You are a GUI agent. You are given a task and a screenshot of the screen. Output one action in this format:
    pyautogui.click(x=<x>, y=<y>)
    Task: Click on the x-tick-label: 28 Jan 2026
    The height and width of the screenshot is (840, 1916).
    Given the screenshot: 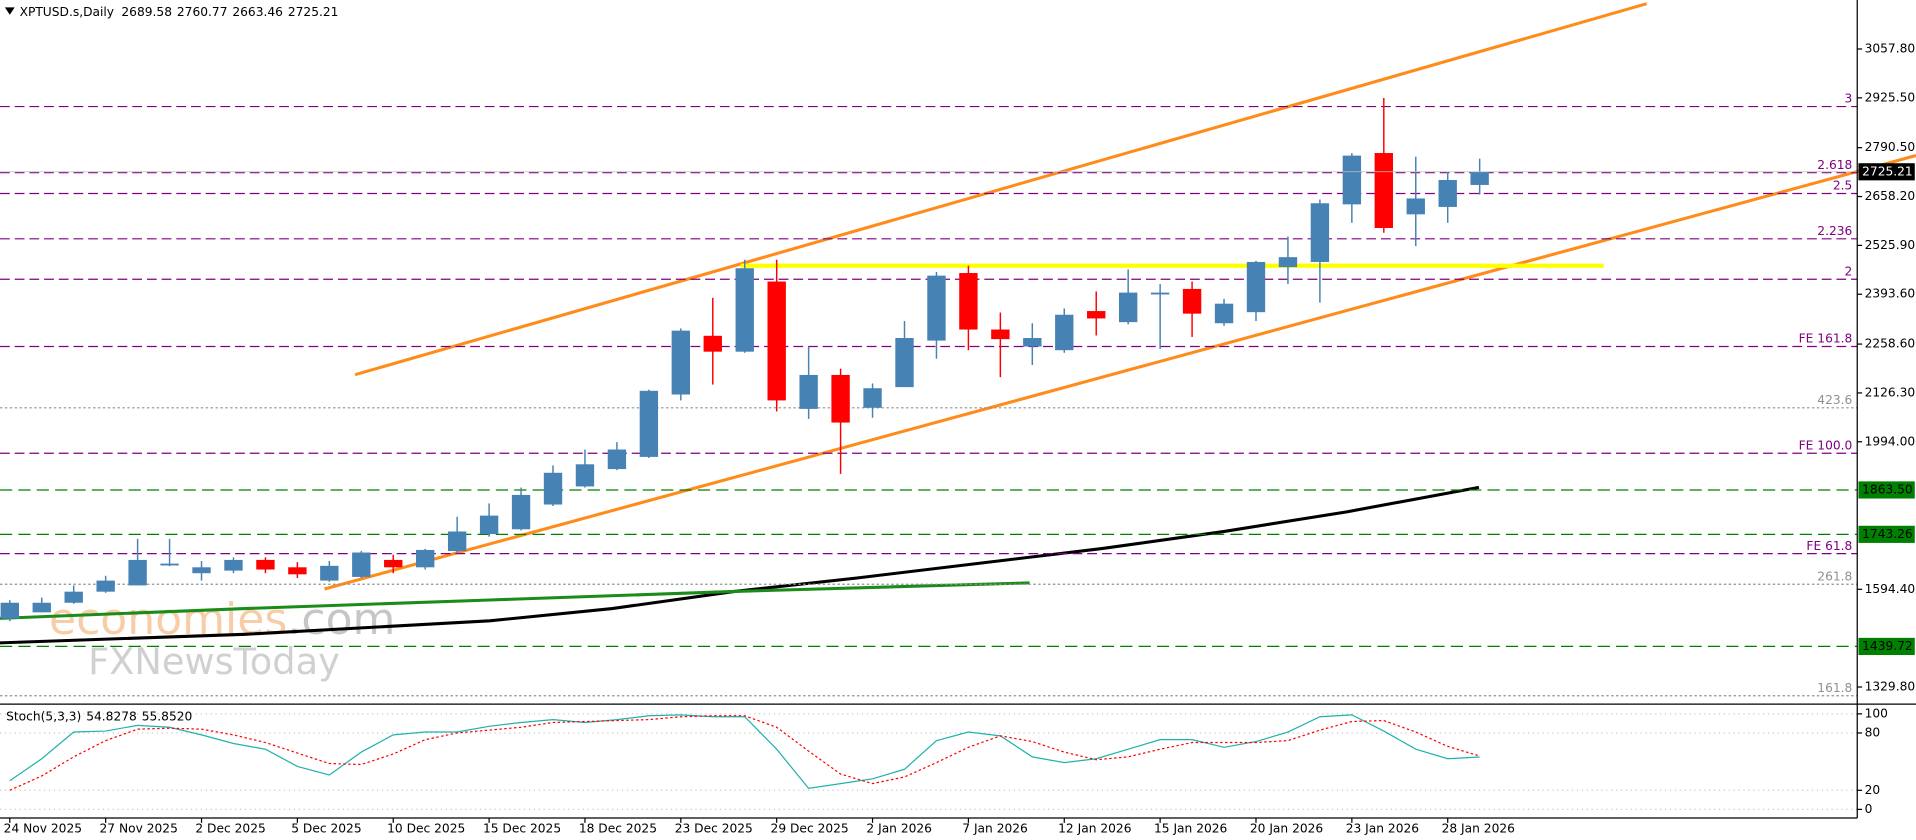 What is the action you would take?
    pyautogui.click(x=1479, y=828)
    